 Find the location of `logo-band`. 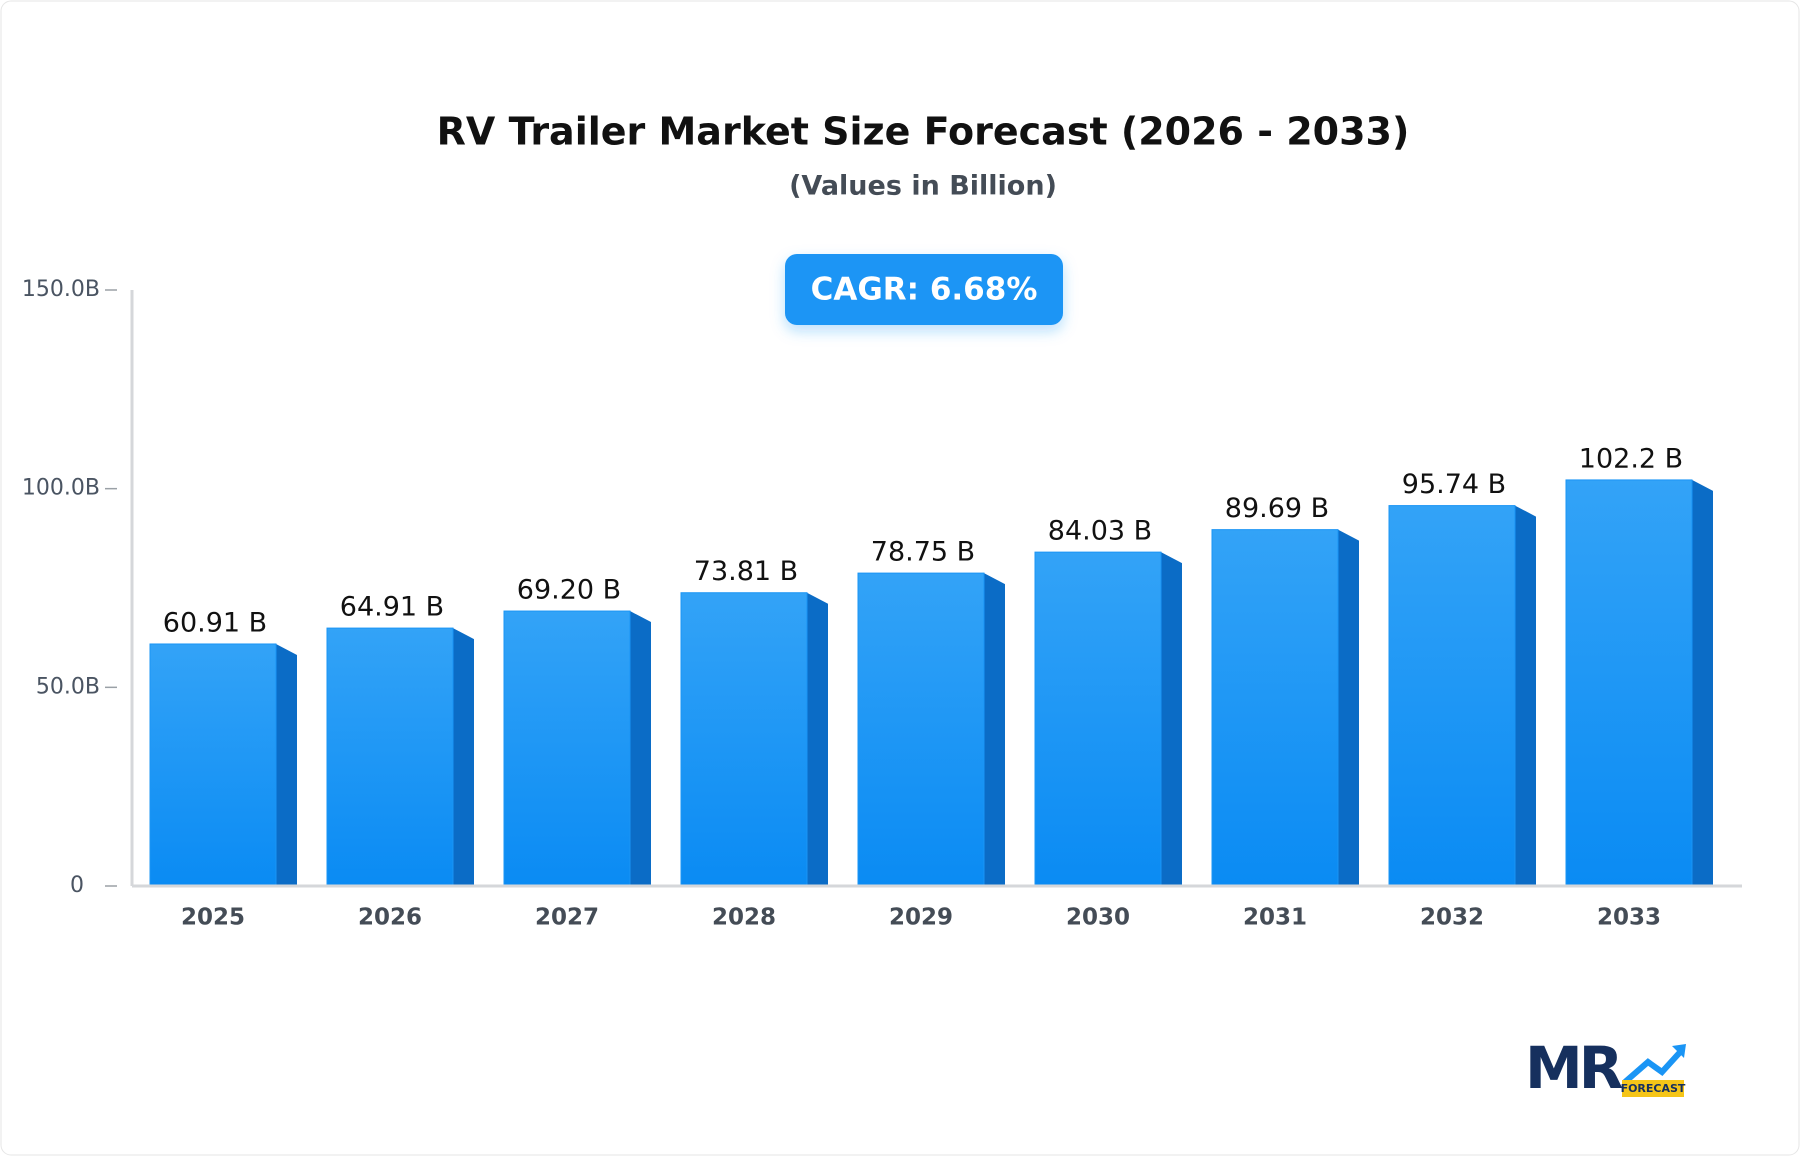

logo-band is located at coordinates (1653, 1088).